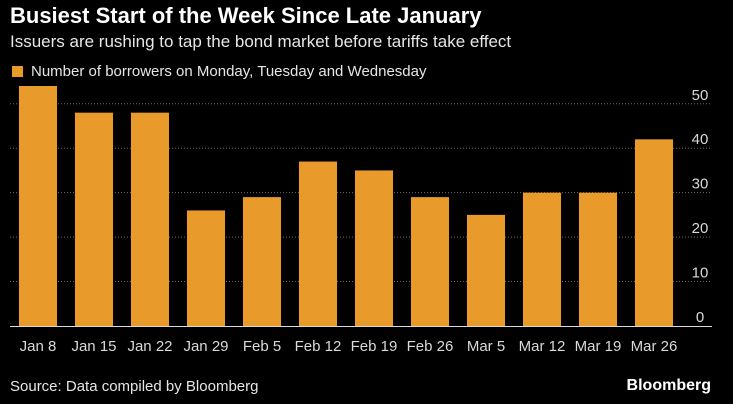 Image resolution: width=733 pixels, height=404 pixels. What do you see at coordinates (700, 139) in the screenshot?
I see `y-tick-label: 40` at bounding box center [700, 139].